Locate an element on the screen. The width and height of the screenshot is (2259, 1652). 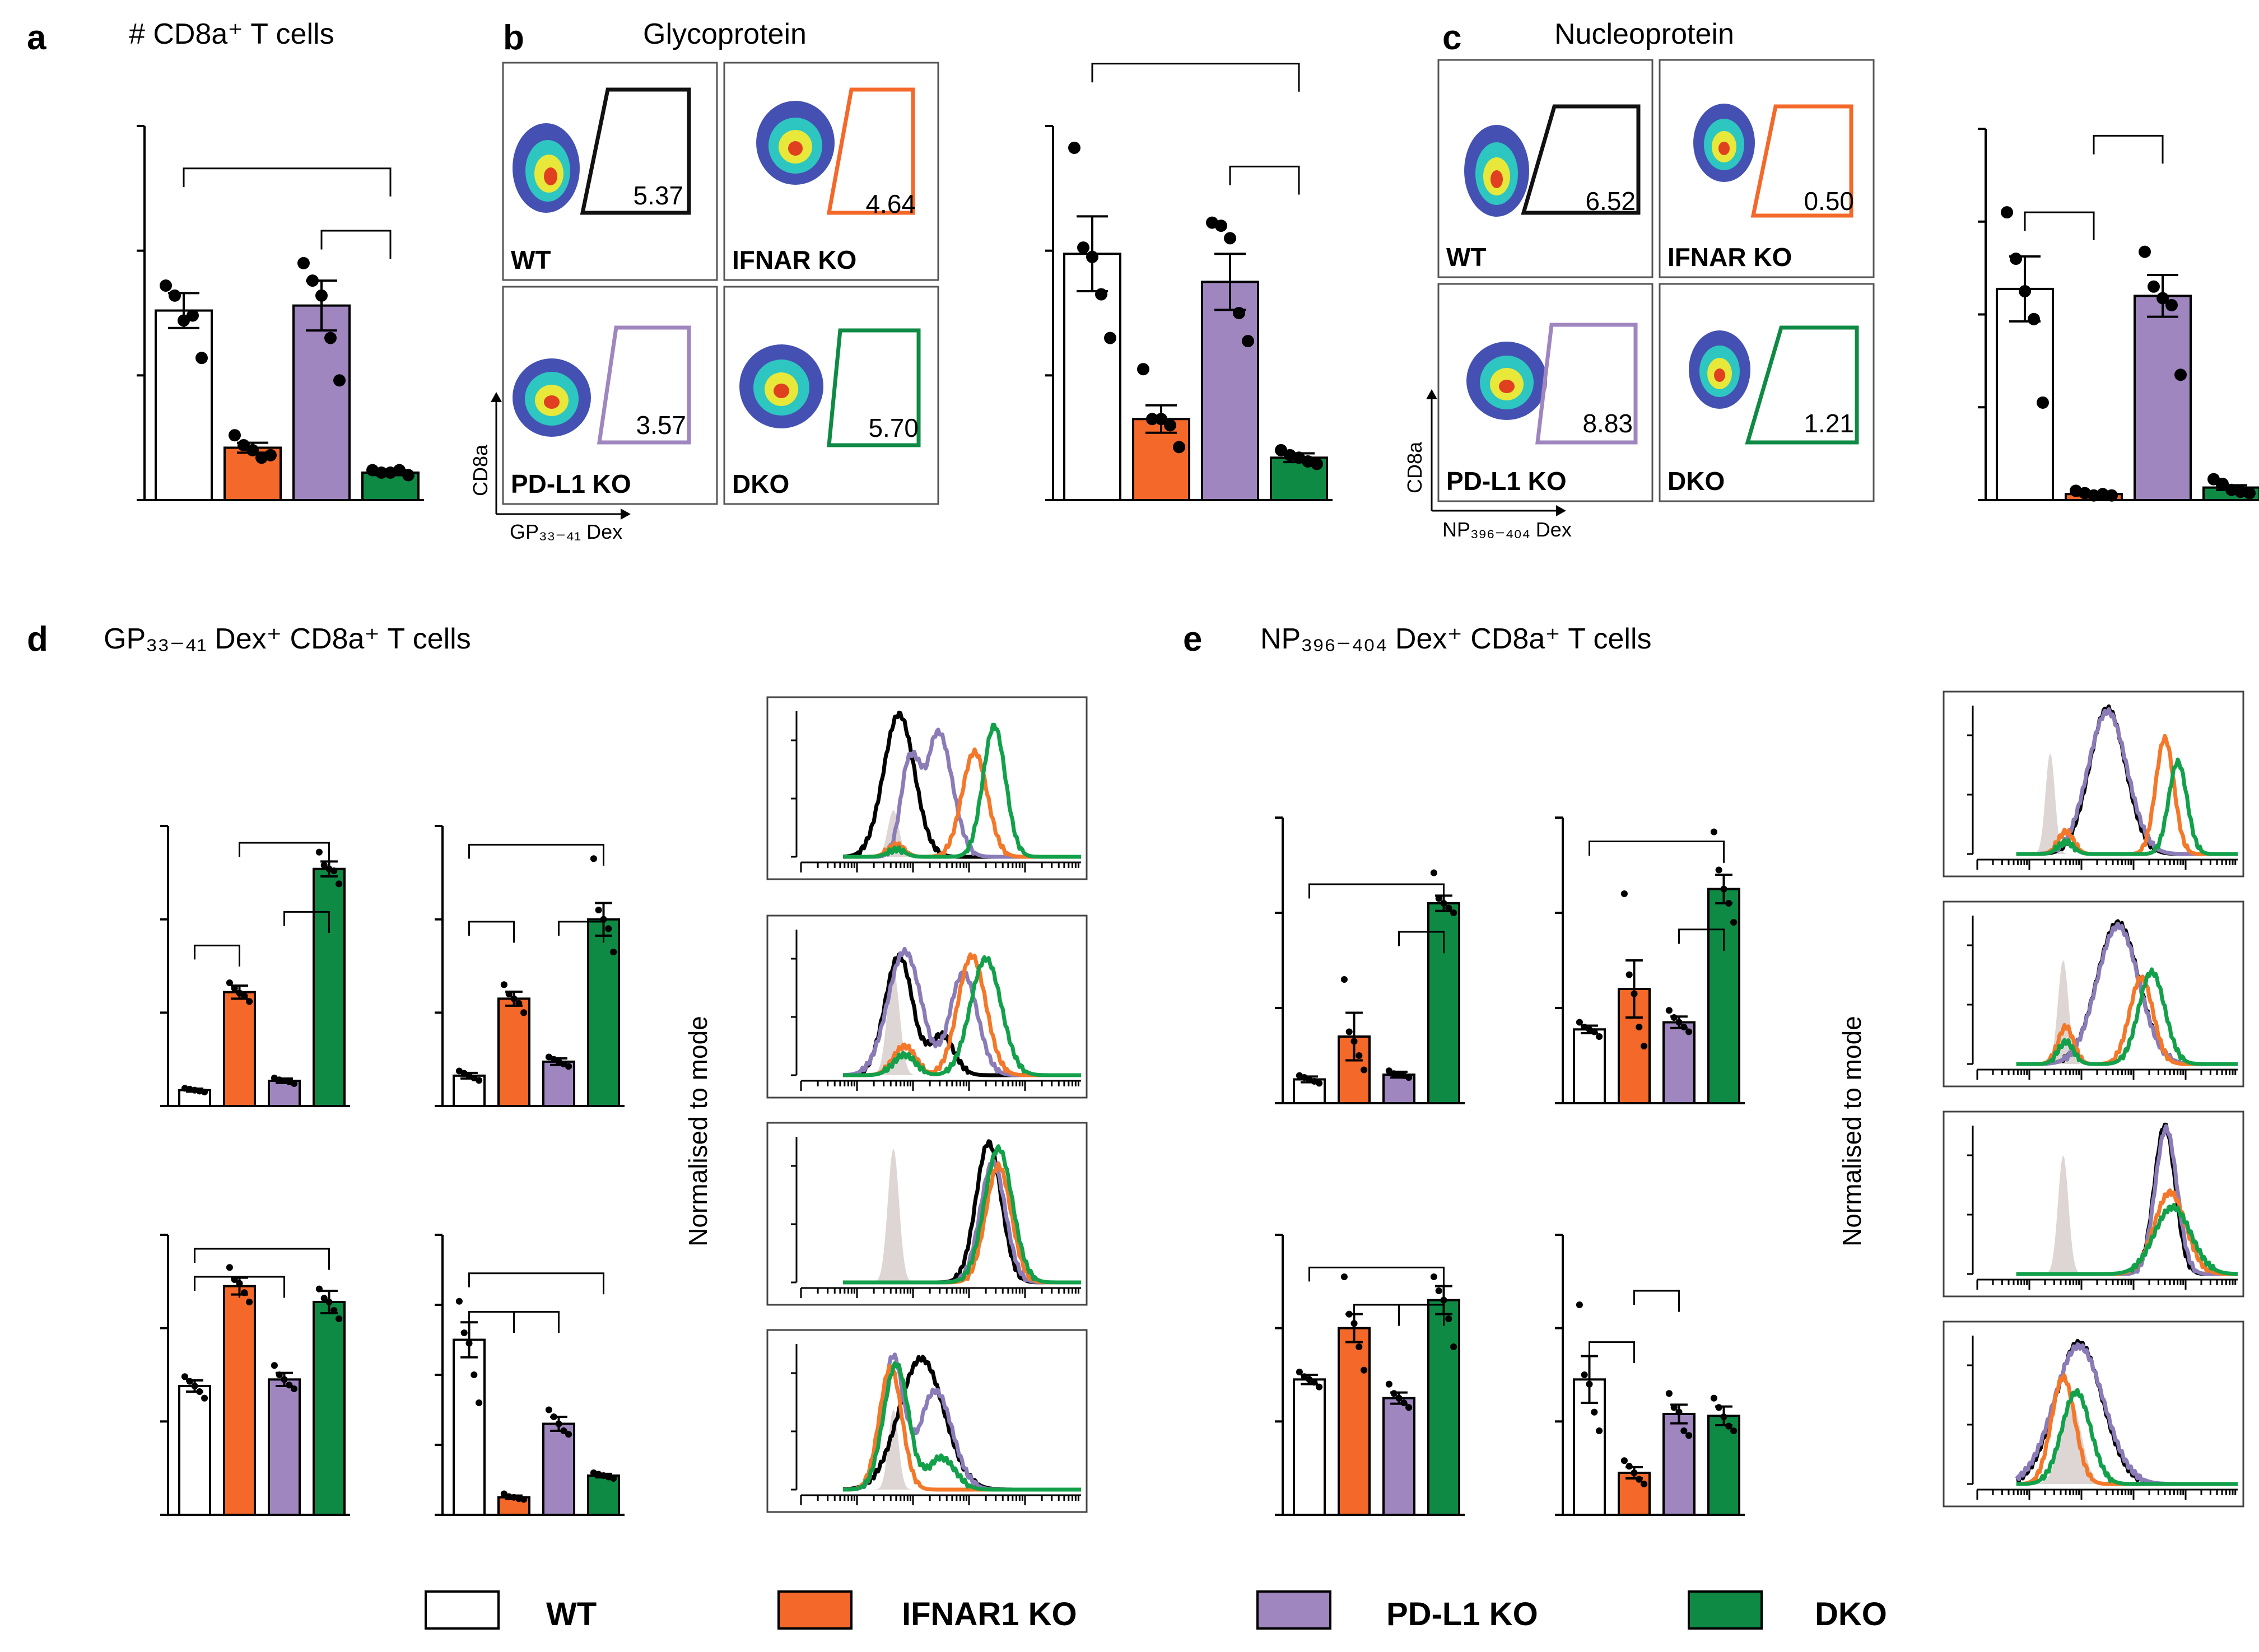
facs-value: 5.70 is located at coordinates (893, 428).